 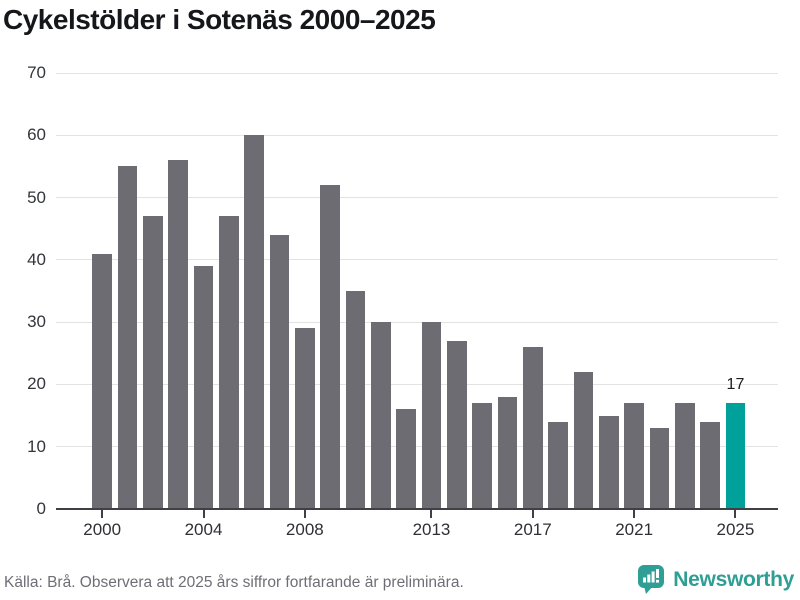 What do you see at coordinates (431, 529) in the screenshot?
I see `x-tick-label: 2013` at bounding box center [431, 529].